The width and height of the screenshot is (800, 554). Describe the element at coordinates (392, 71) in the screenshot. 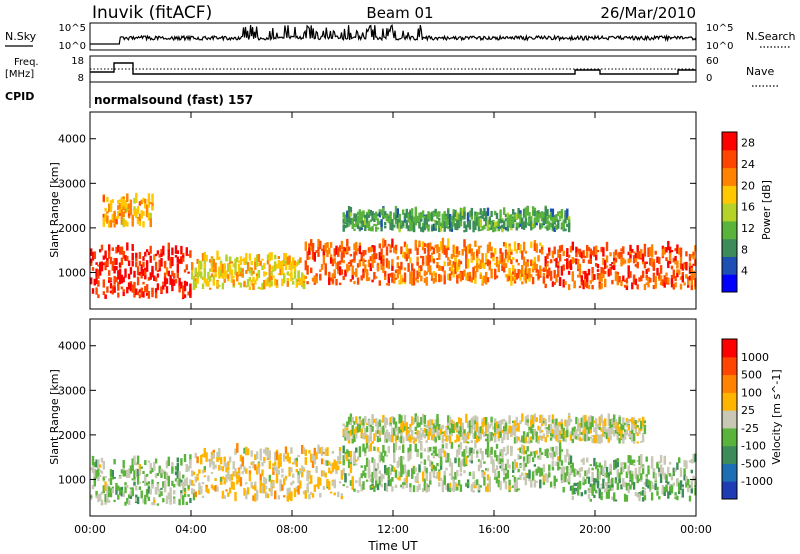

I see `freq-panel: Freq. [MHz] 18 8 60 0 Nave` at that location.